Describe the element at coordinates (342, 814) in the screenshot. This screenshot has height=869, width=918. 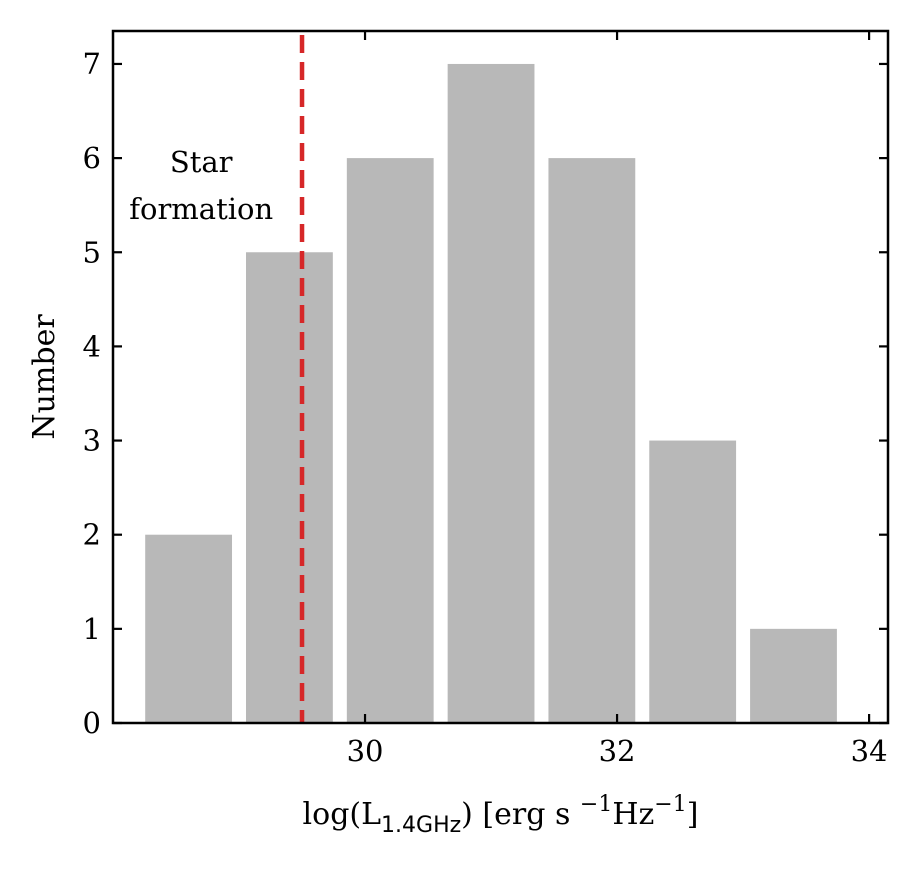
I see `x-label-prefix: log(L` at that location.